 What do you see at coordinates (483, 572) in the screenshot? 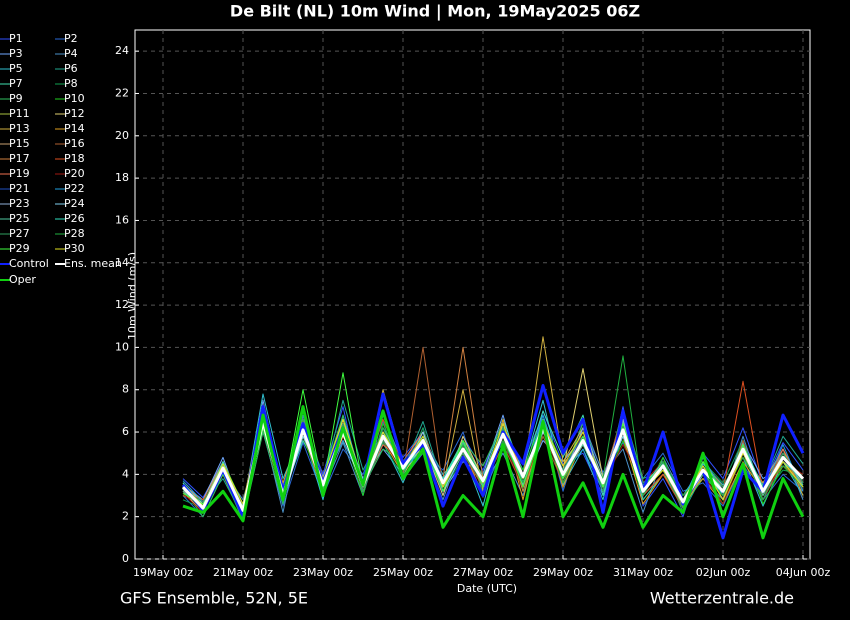
I see `x-tick-label: 27May 00z` at bounding box center [483, 572].